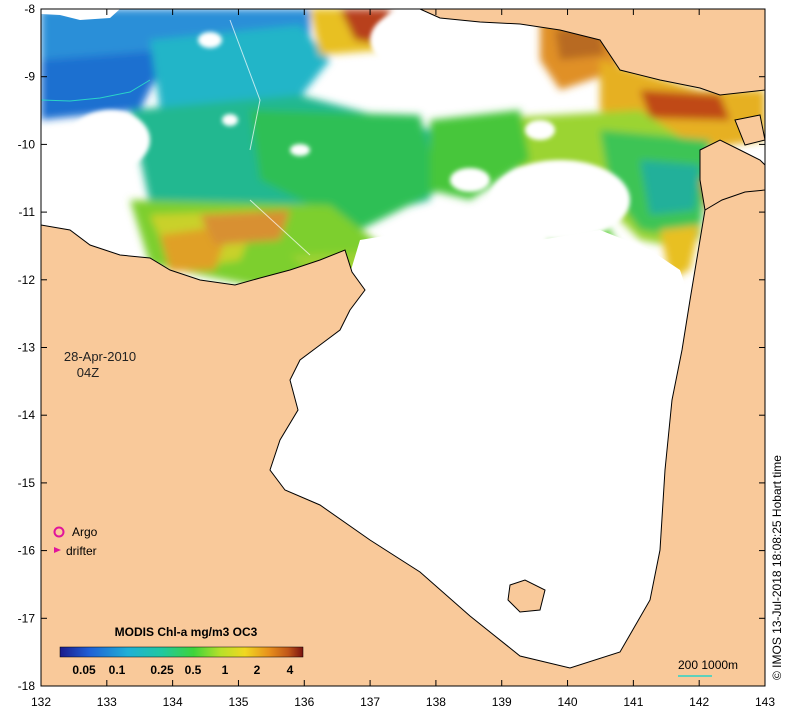 The image size is (792, 716). What do you see at coordinates (27, 618) in the screenshot?
I see `lat-tick-label: -17` at bounding box center [27, 618].